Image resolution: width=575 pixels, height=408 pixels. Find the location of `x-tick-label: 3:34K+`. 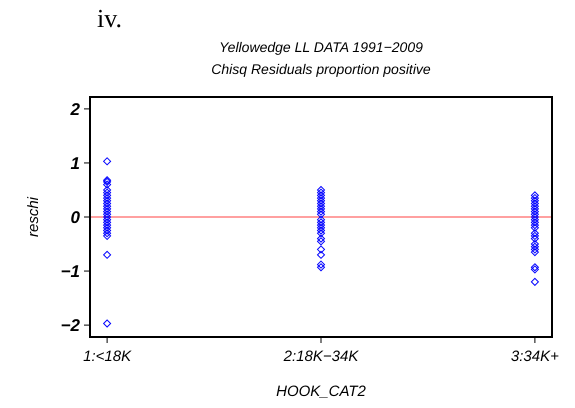

x-tick-label: 3:34K+ is located at coordinates (535, 356).